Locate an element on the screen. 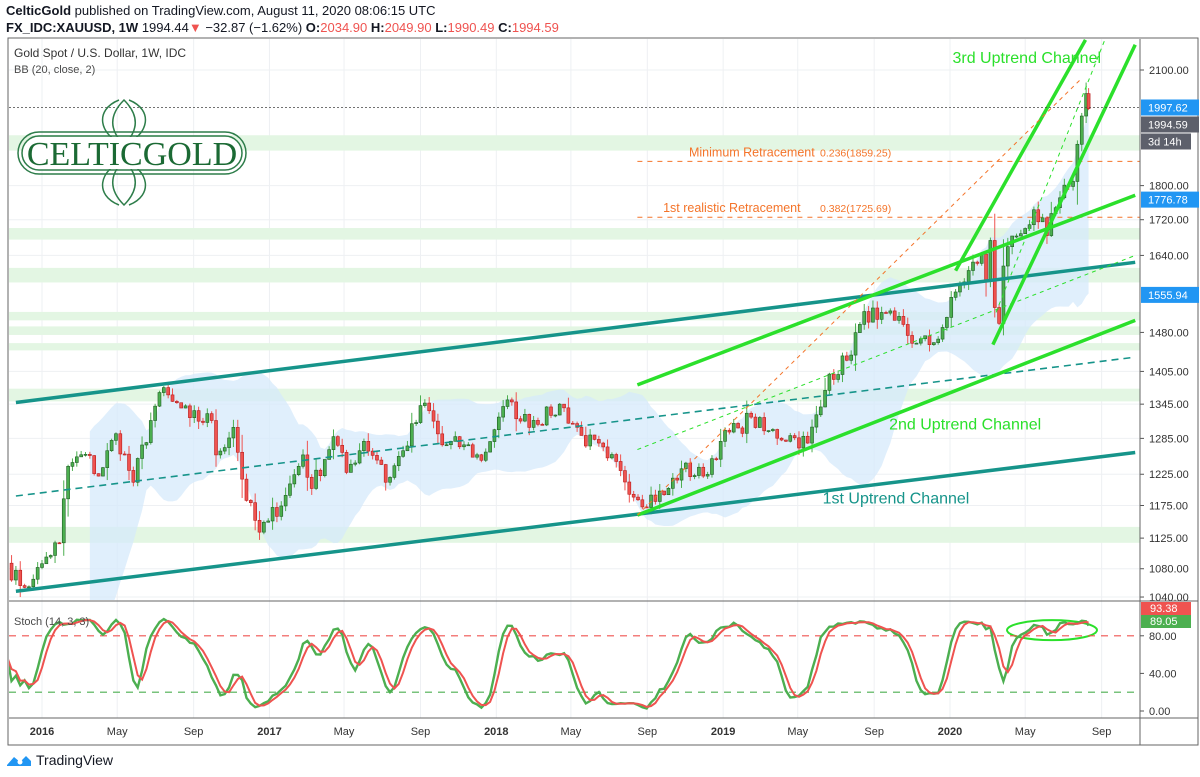 The height and width of the screenshot is (777, 1200). low-label: L: is located at coordinates (441, 27).